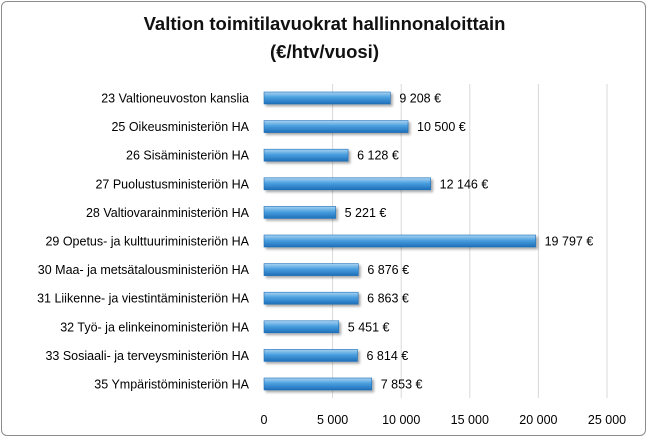 The image size is (649, 439). I want to click on category-label: 25 Oikeusministeriön HA, so click(180, 127).